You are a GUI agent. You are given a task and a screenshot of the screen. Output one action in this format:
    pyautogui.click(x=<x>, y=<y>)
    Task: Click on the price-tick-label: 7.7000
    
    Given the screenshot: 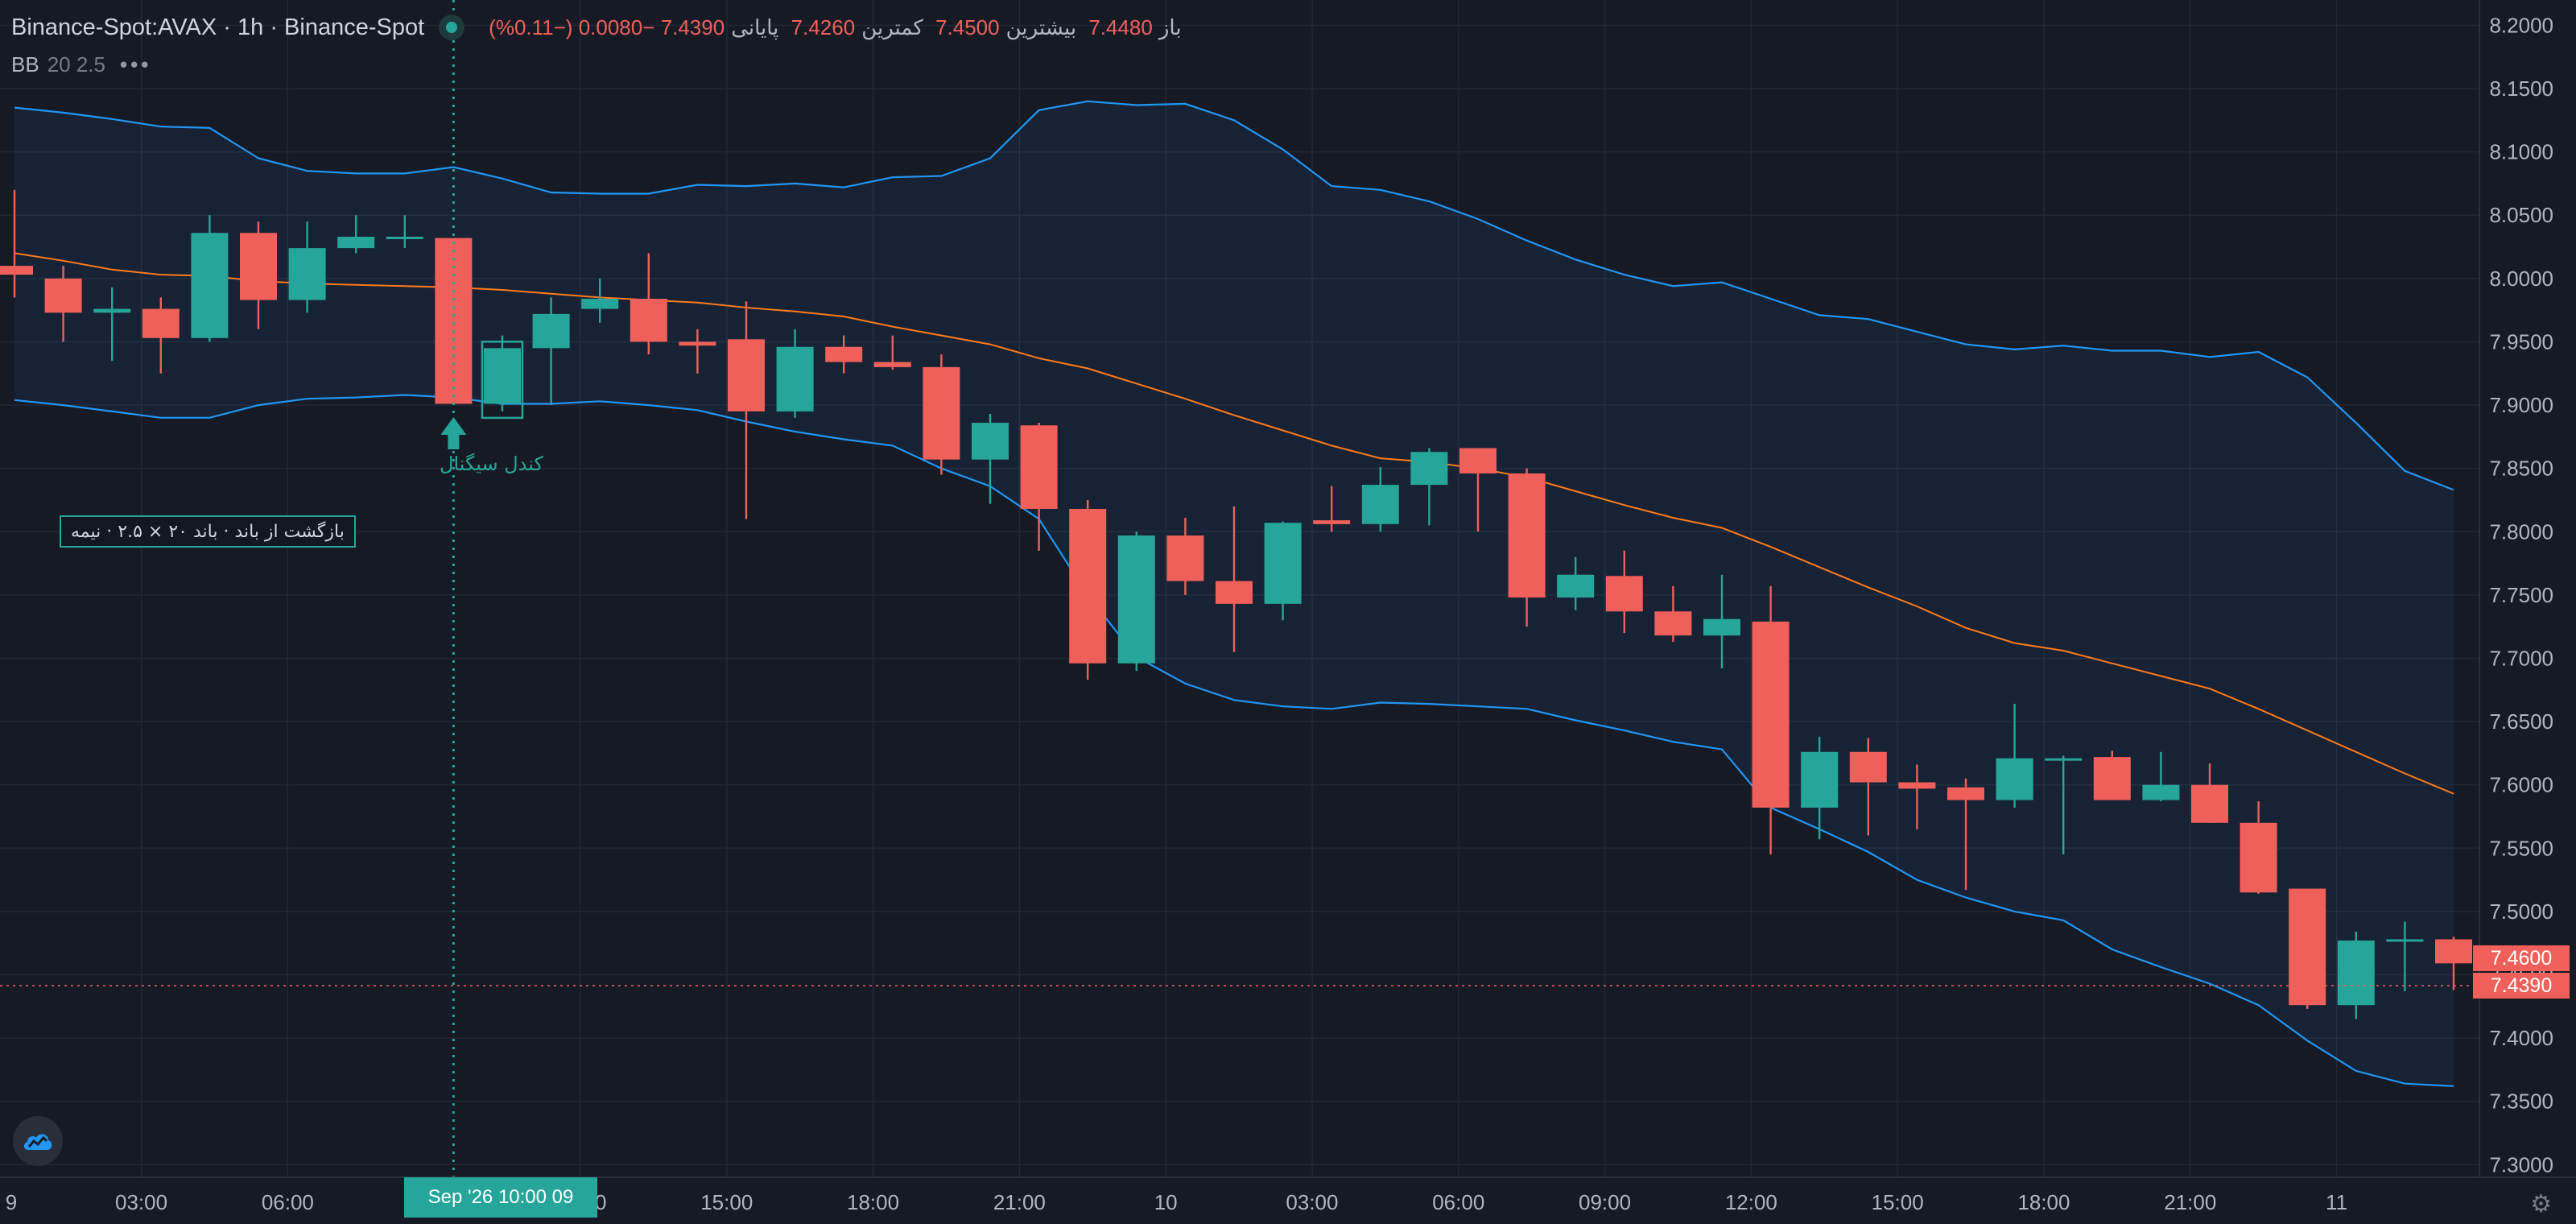 What is the action you would take?
    pyautogui.click(x=2521, y=658)
    